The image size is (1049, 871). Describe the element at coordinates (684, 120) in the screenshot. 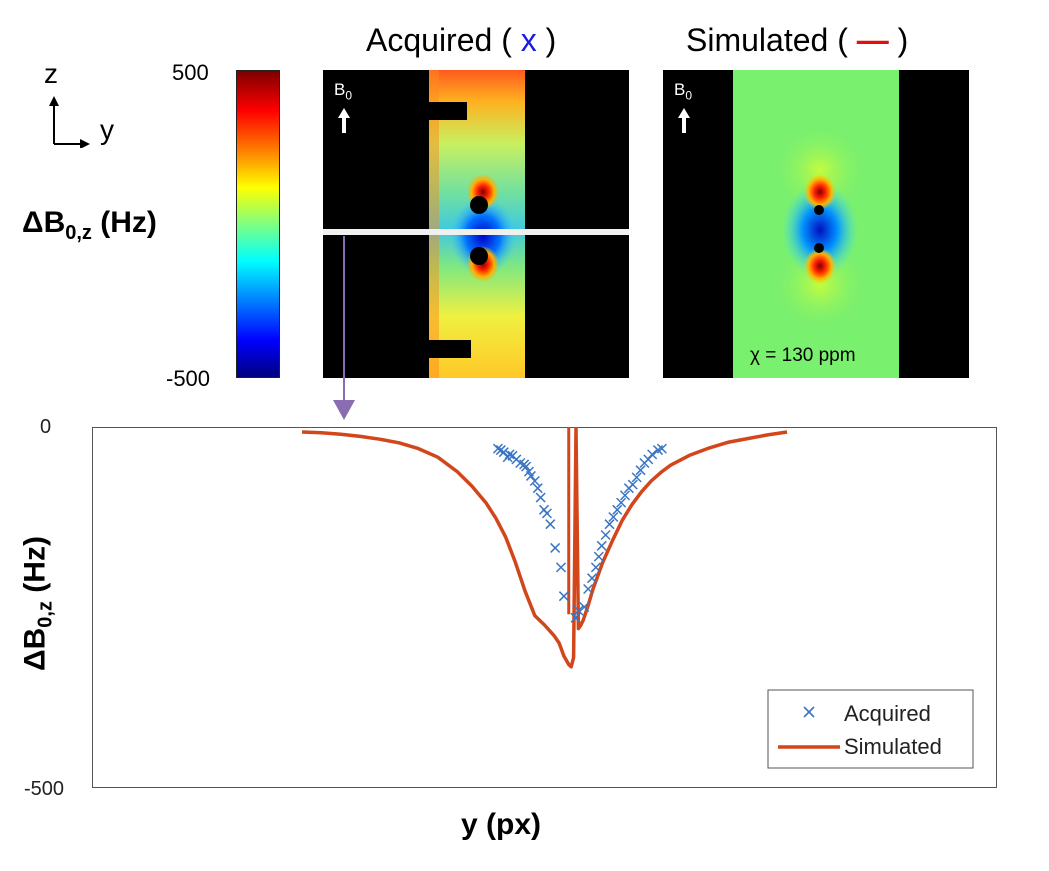

I see `simulated-b0-arrow-icon` at that location.